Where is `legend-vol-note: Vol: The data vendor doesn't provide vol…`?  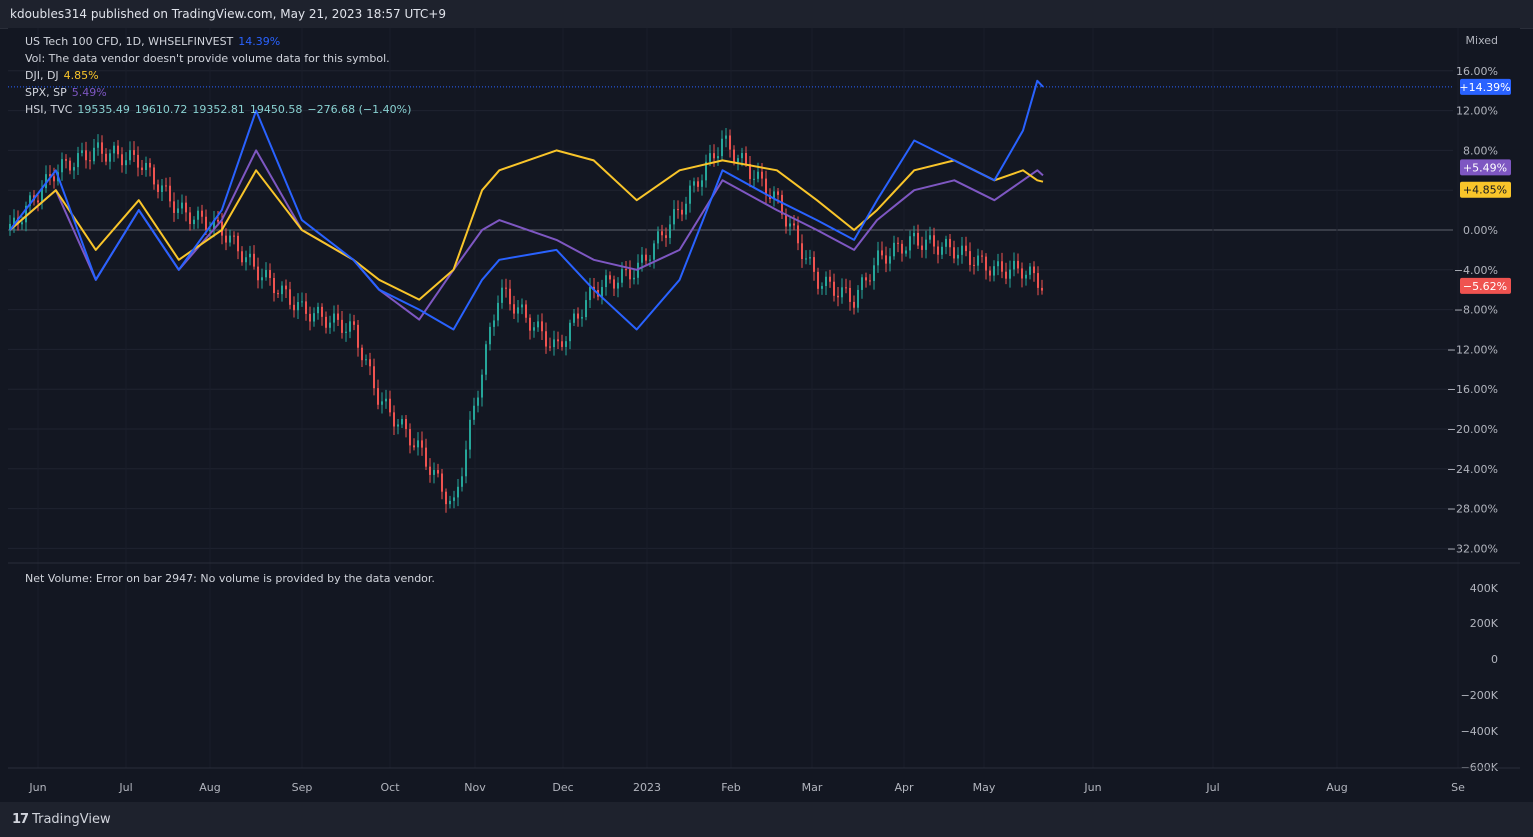 legend-vol-note: Vol: The data vendor doesn't provide vol… is located at coordinates (207, 58).